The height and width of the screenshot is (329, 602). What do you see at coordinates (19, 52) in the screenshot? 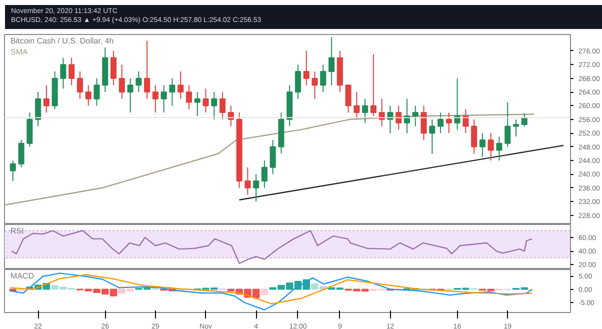
I see `text: SMA` at bounding box center [19, 52].